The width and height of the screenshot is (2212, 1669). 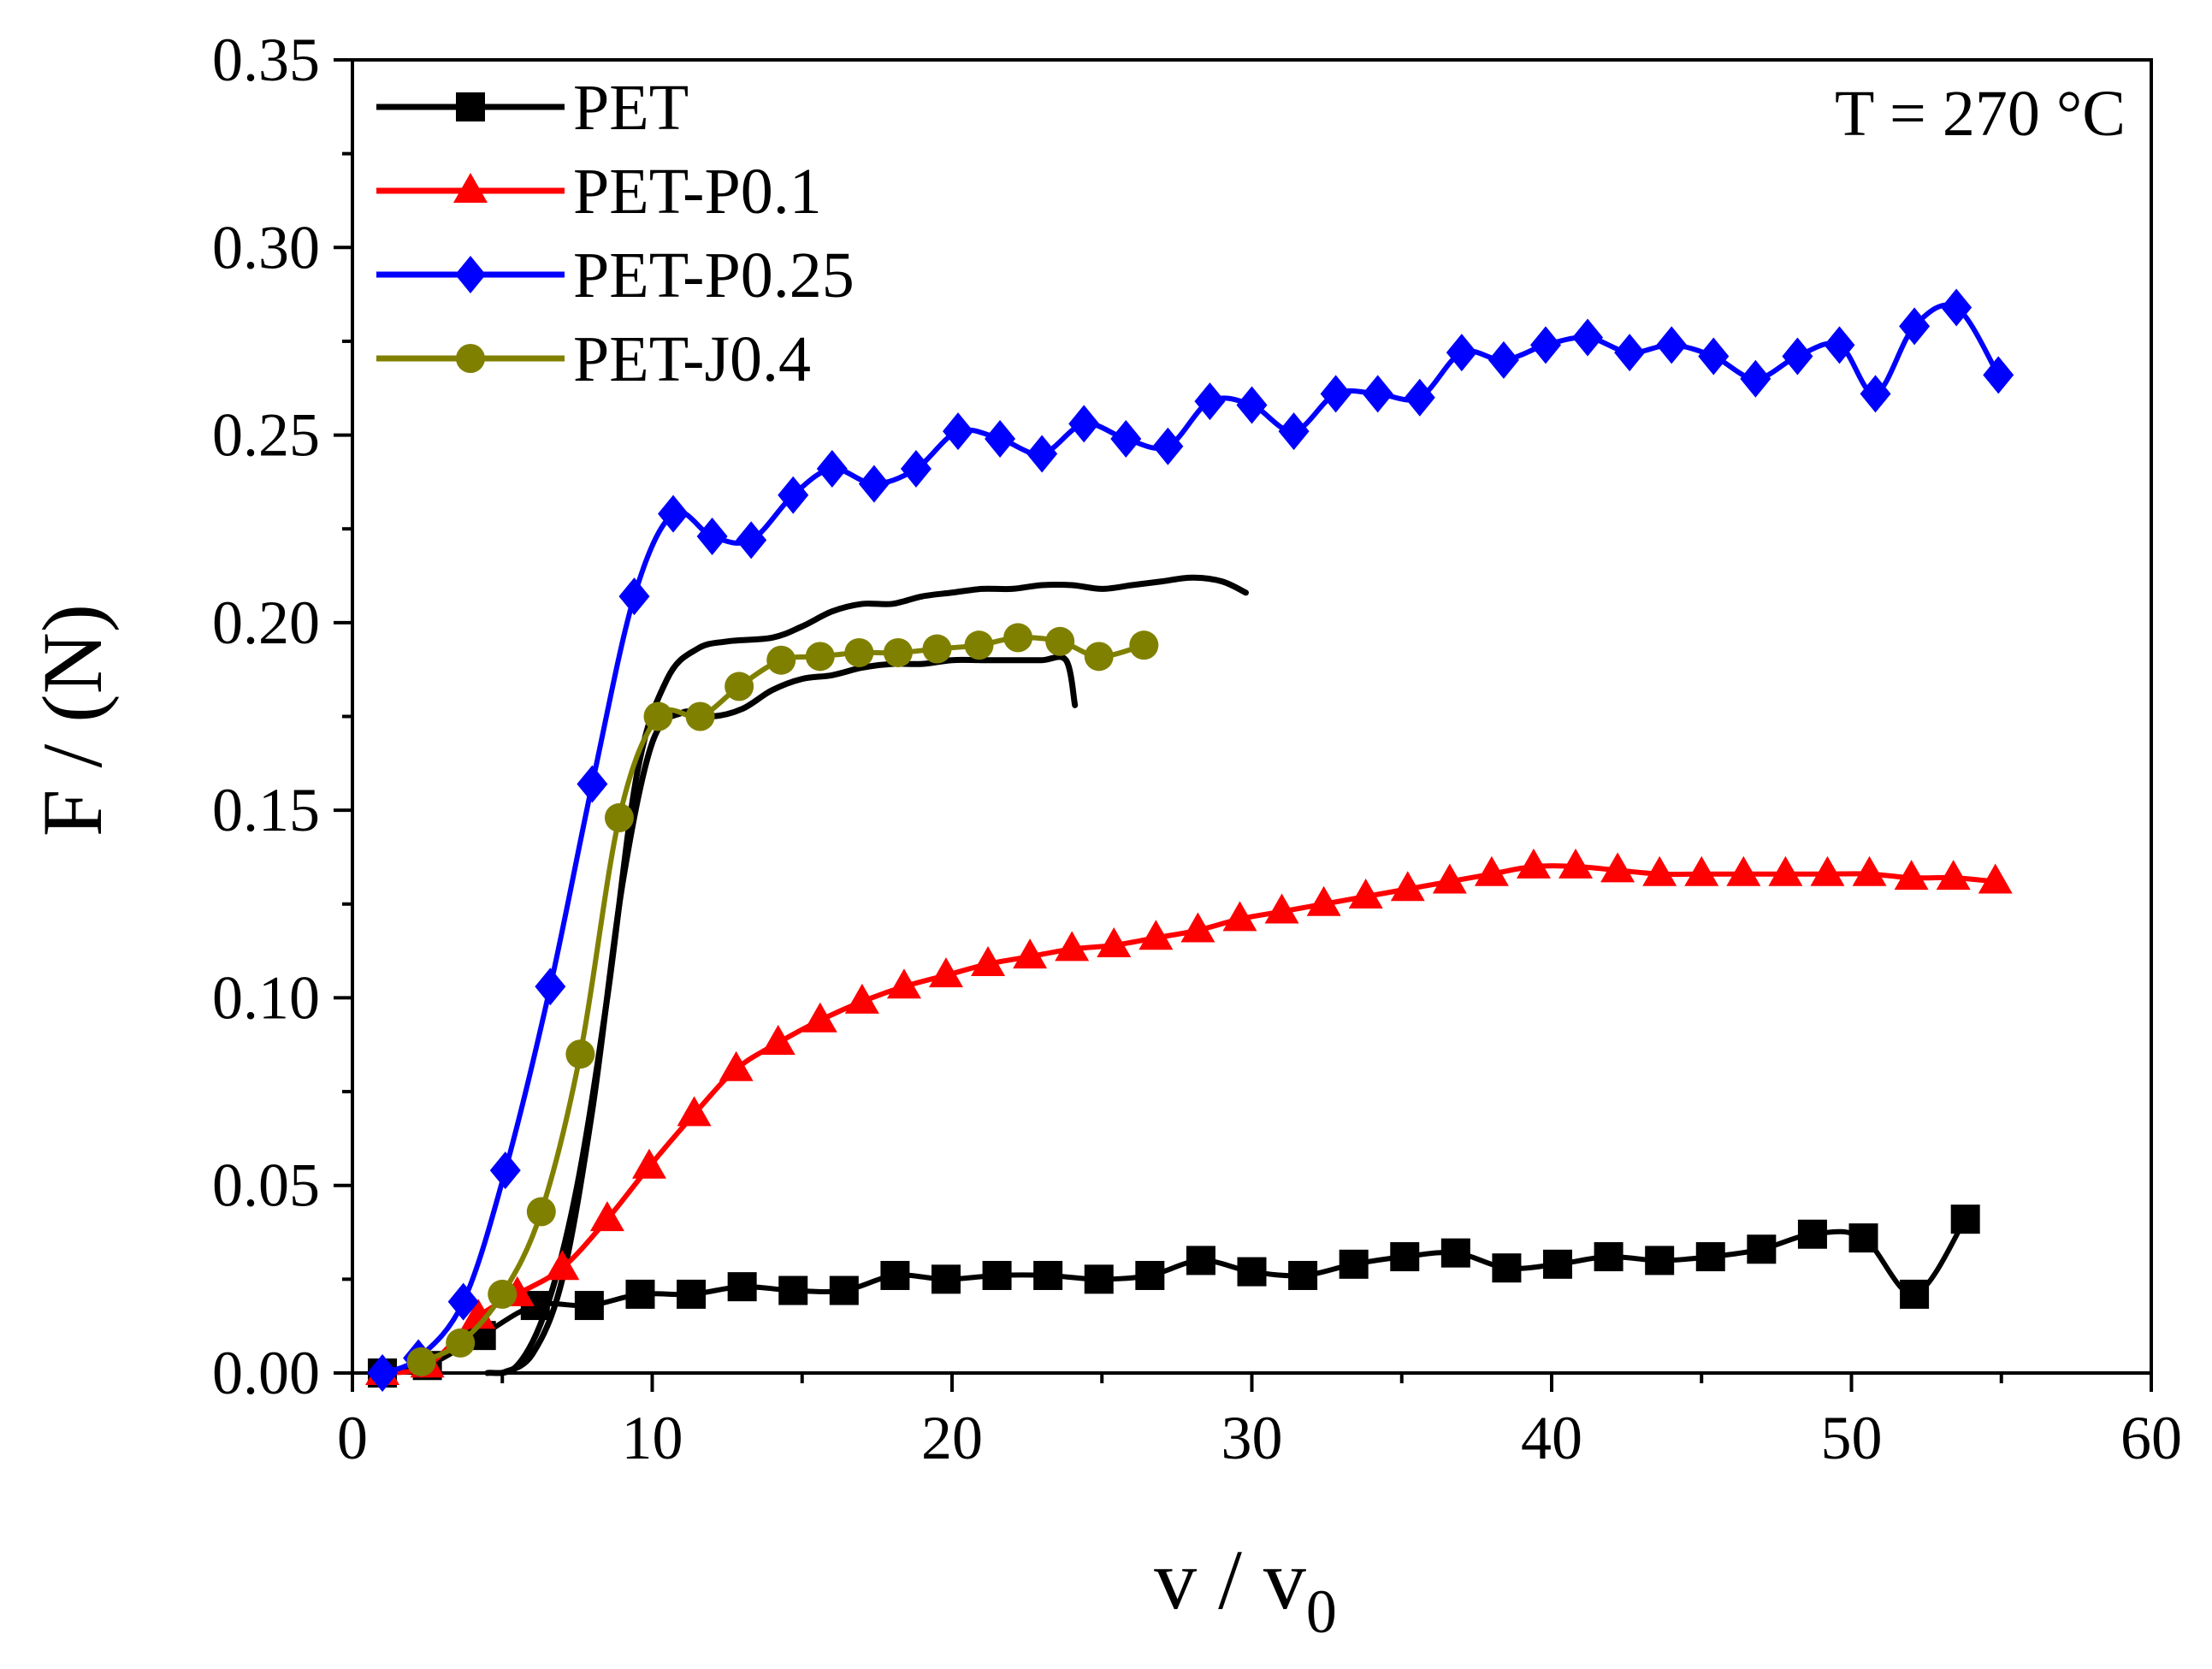 I want to click on legend-item: PET-J0.4, so click(x=593, y=359).